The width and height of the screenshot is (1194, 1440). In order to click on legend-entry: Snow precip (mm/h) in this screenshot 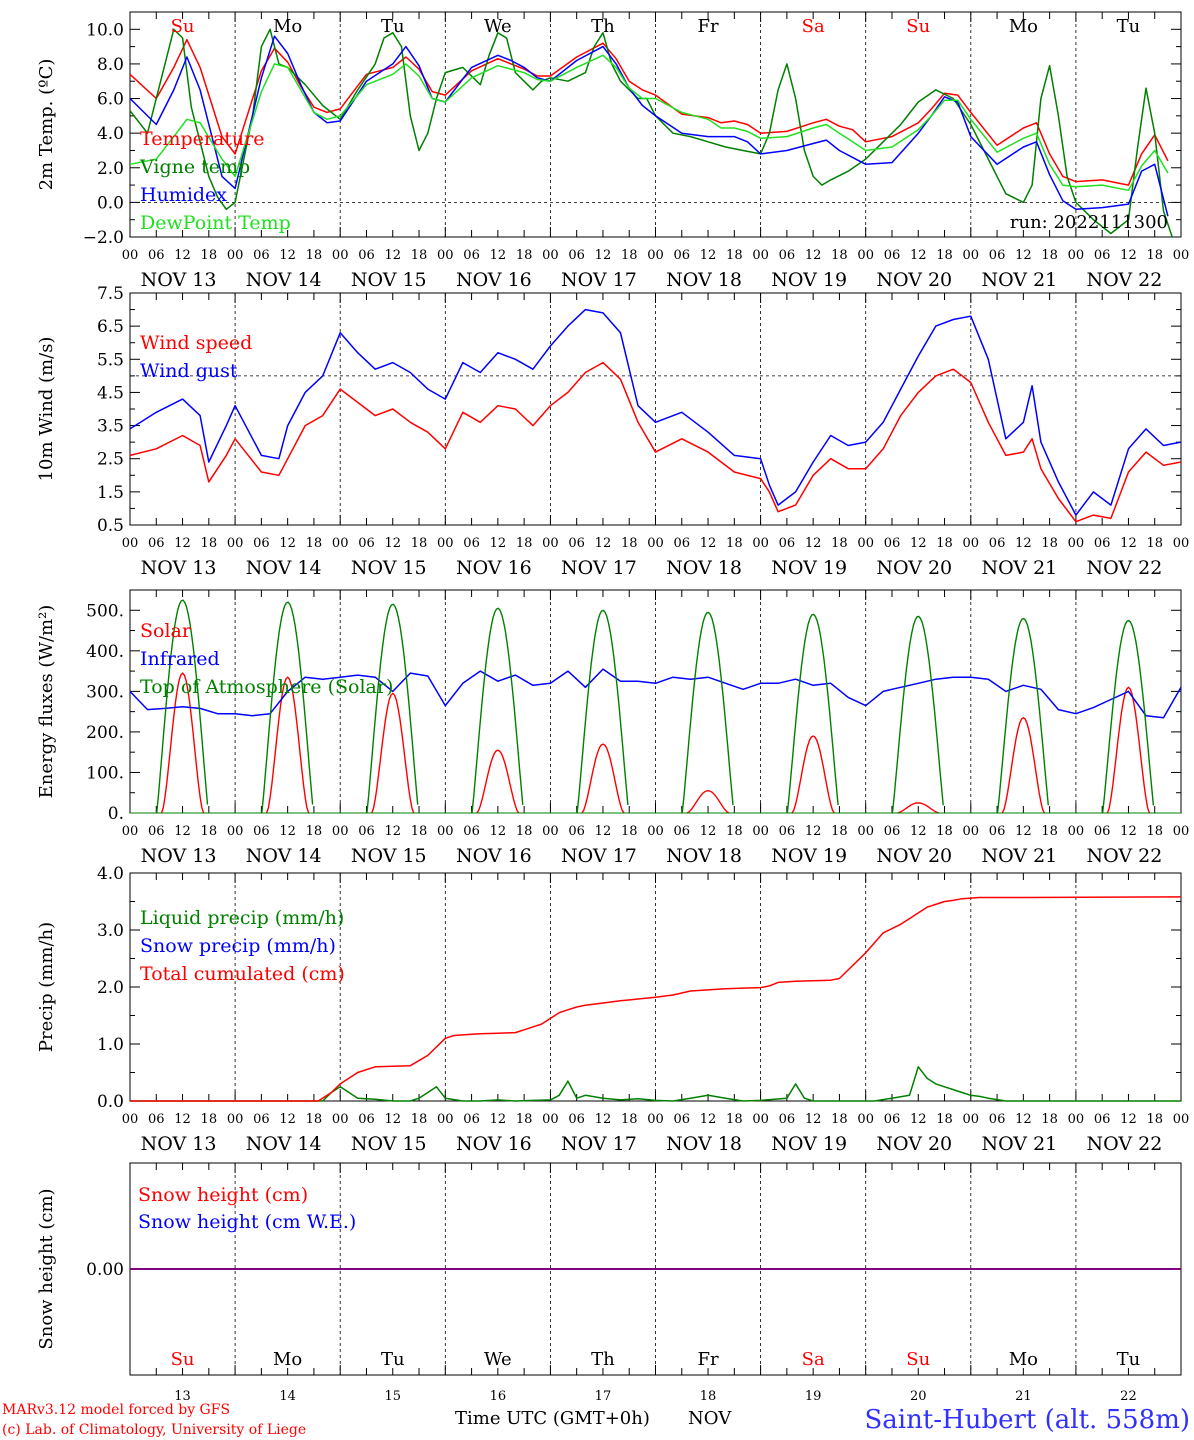, I will do `click(238, 946)`.